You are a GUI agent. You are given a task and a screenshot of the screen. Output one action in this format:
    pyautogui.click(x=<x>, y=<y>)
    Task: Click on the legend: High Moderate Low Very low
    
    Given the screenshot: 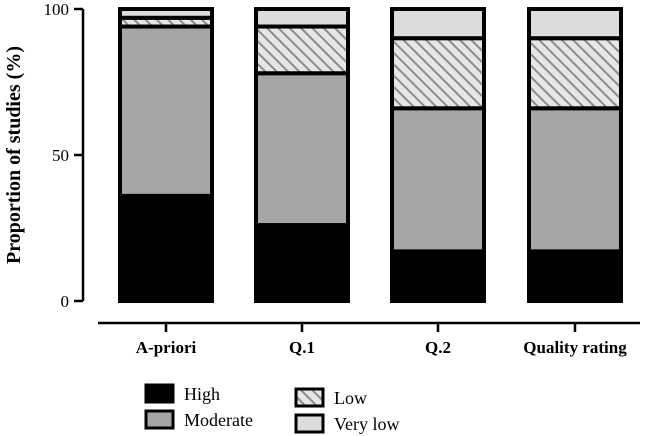 What is the action you would take?
    pyautogui.click(x=273, y=409)
    